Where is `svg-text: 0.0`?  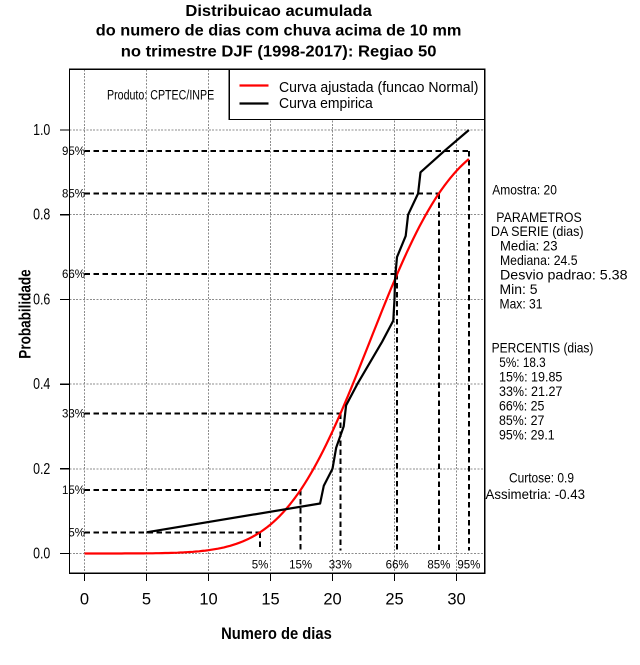
svg-text: 0.0 is located at coordinates (41, 554).